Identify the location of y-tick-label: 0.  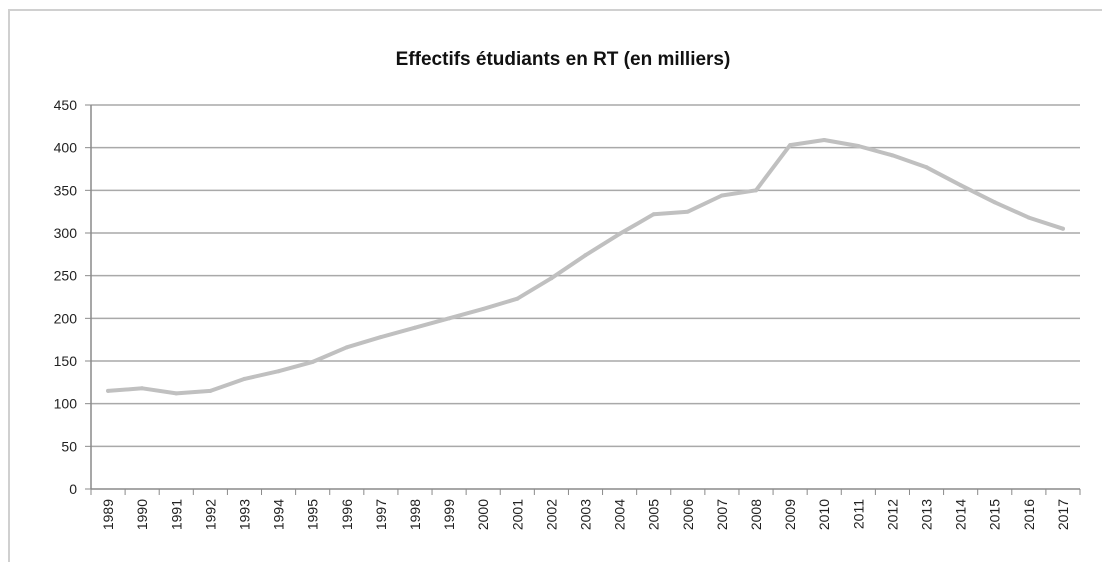
(73, 489).